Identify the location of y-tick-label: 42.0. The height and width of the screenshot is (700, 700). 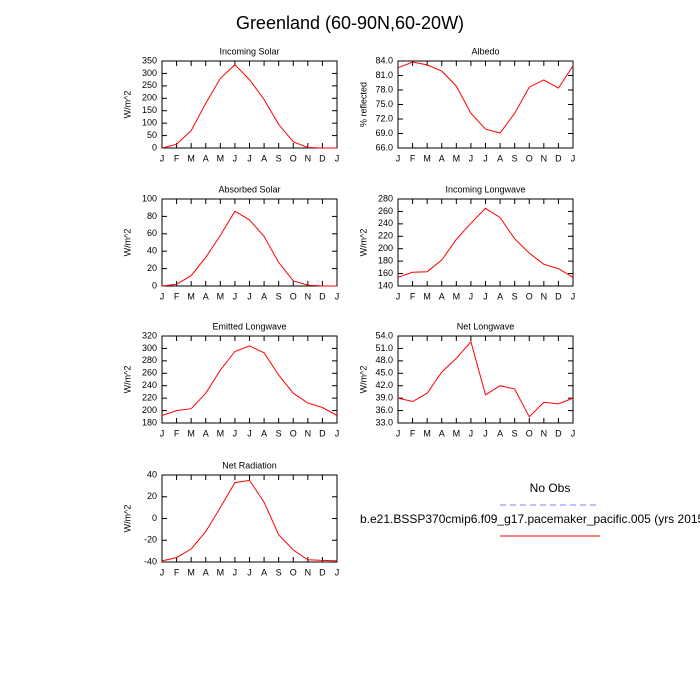
(384, 385).